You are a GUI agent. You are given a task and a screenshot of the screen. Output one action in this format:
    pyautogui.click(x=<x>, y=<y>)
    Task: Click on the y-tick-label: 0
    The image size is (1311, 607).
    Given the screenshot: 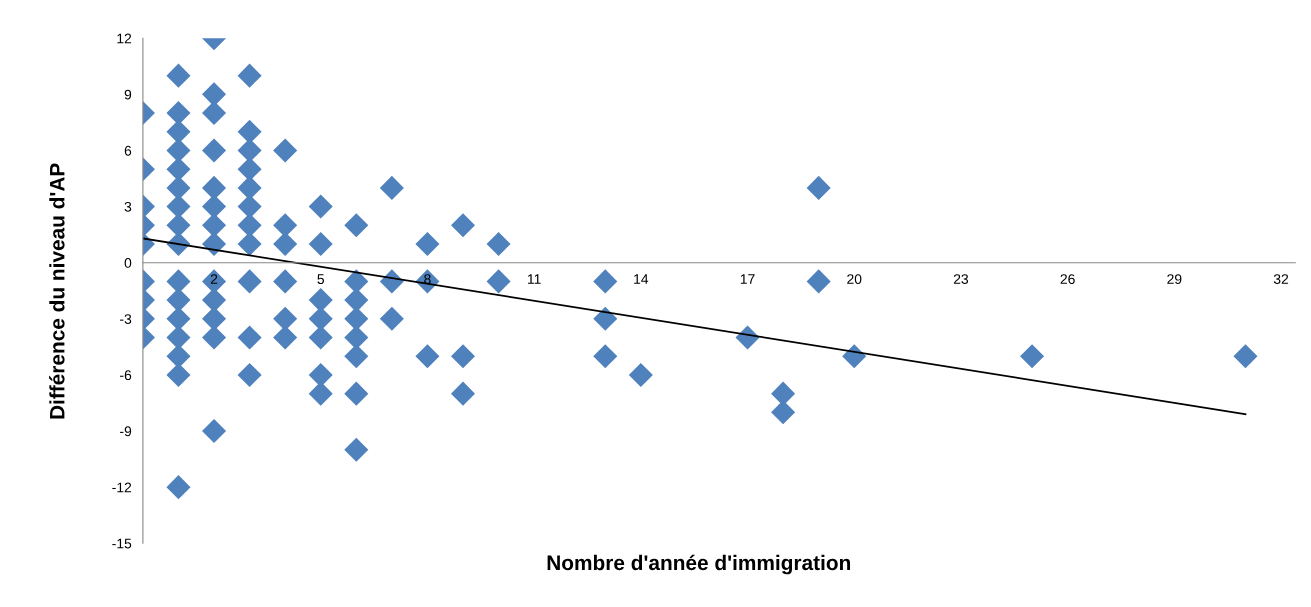 What is the action you would take?
    pyautogui.click(x=128, y=263)
    